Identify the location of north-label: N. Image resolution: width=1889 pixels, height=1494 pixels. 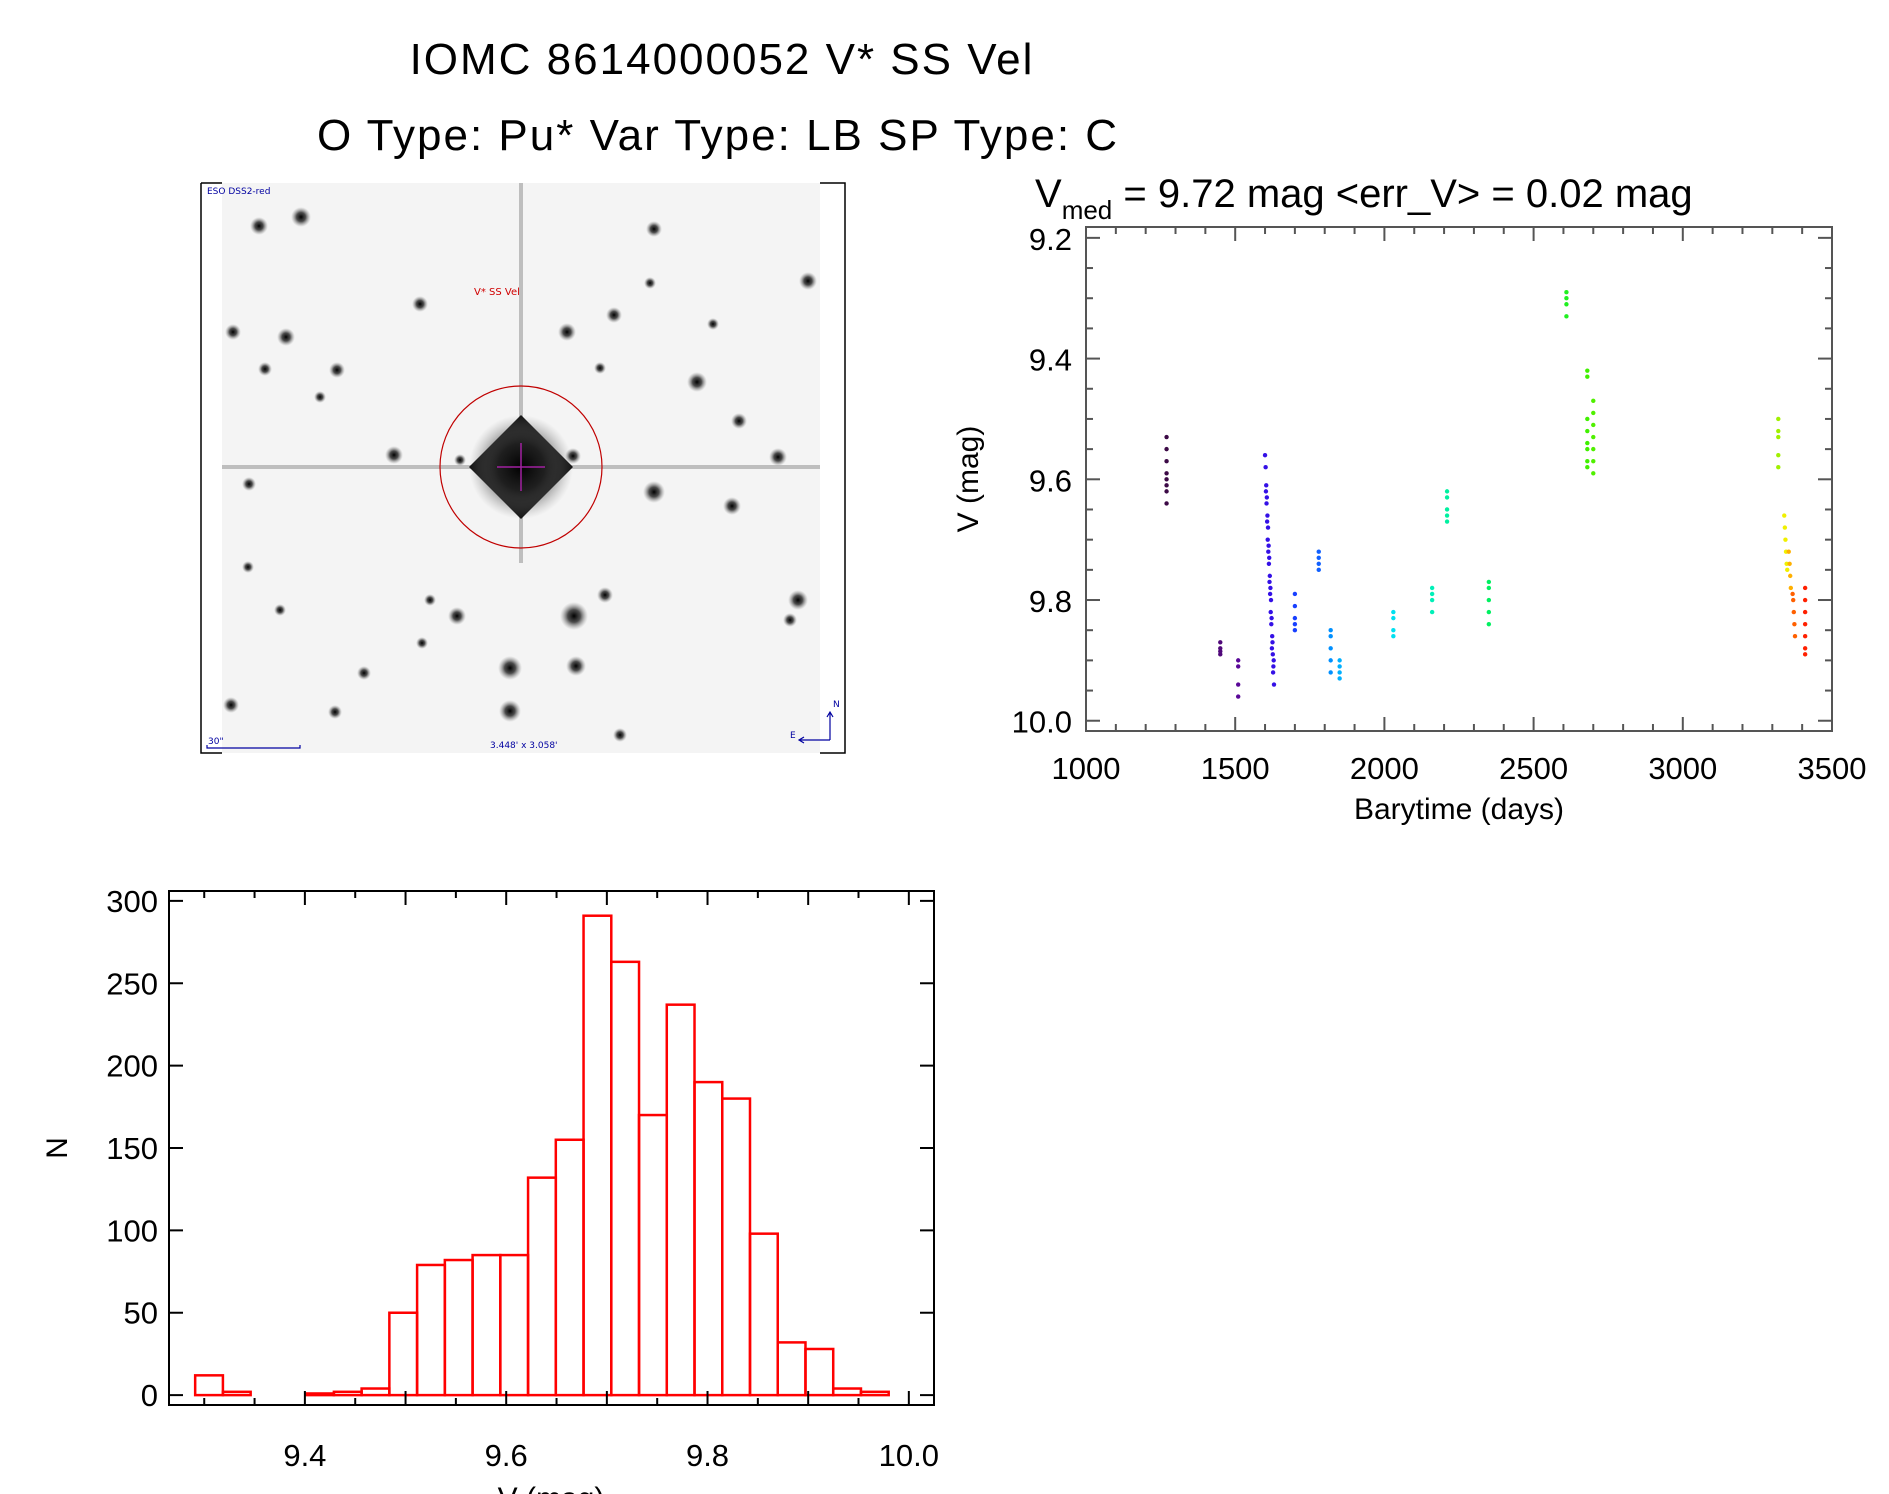
(836, 705).